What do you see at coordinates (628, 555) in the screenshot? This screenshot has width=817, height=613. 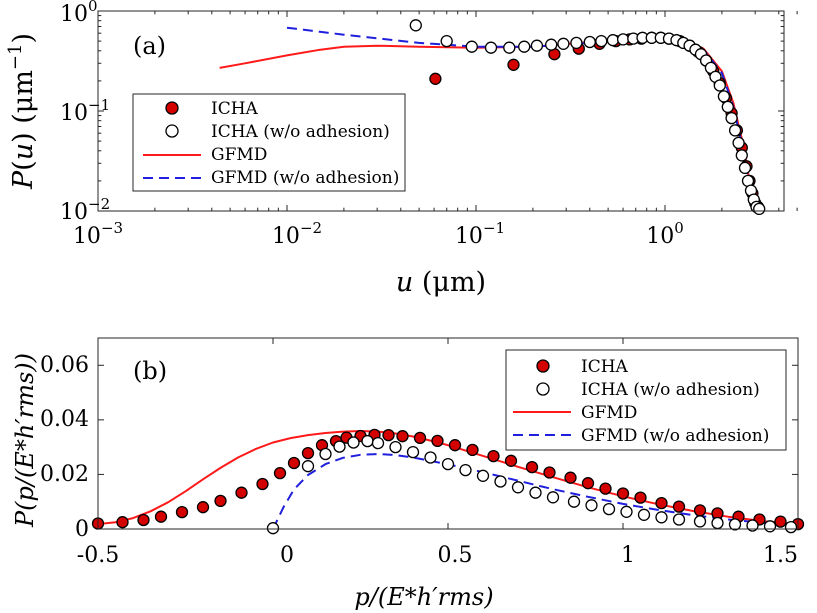 I see `panel-b-xtick-label: 1` at bounding box center [628, 555].